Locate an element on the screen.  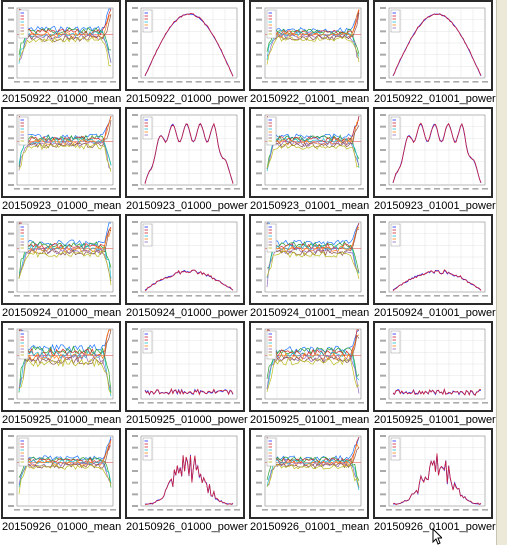
thumbnail-item: 20150924_01001_mean is located at coordinates (310, 268).